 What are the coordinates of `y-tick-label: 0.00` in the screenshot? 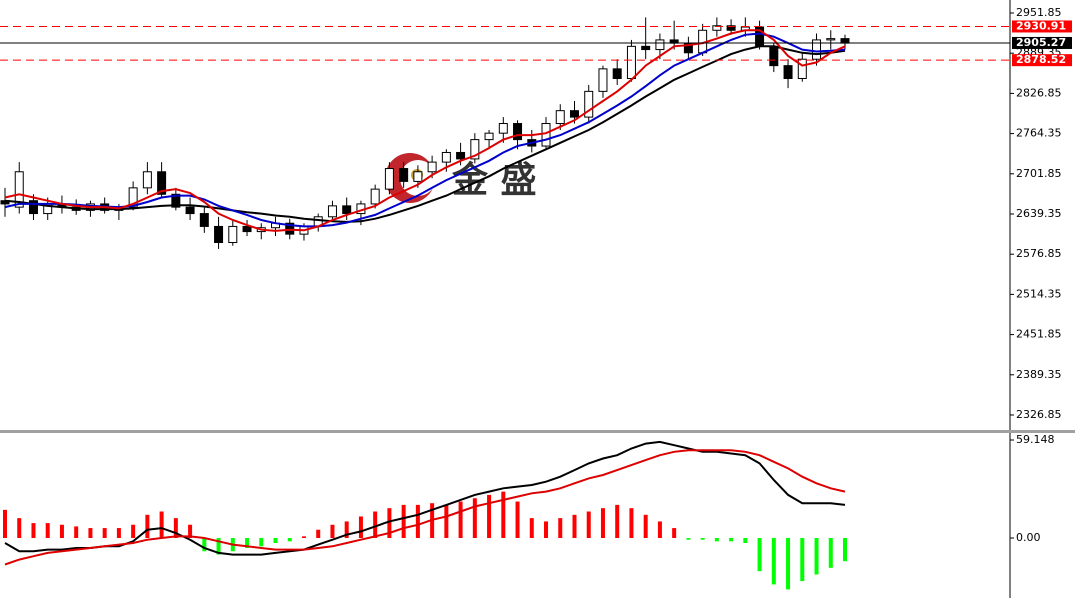 It's located at (1028, 537).